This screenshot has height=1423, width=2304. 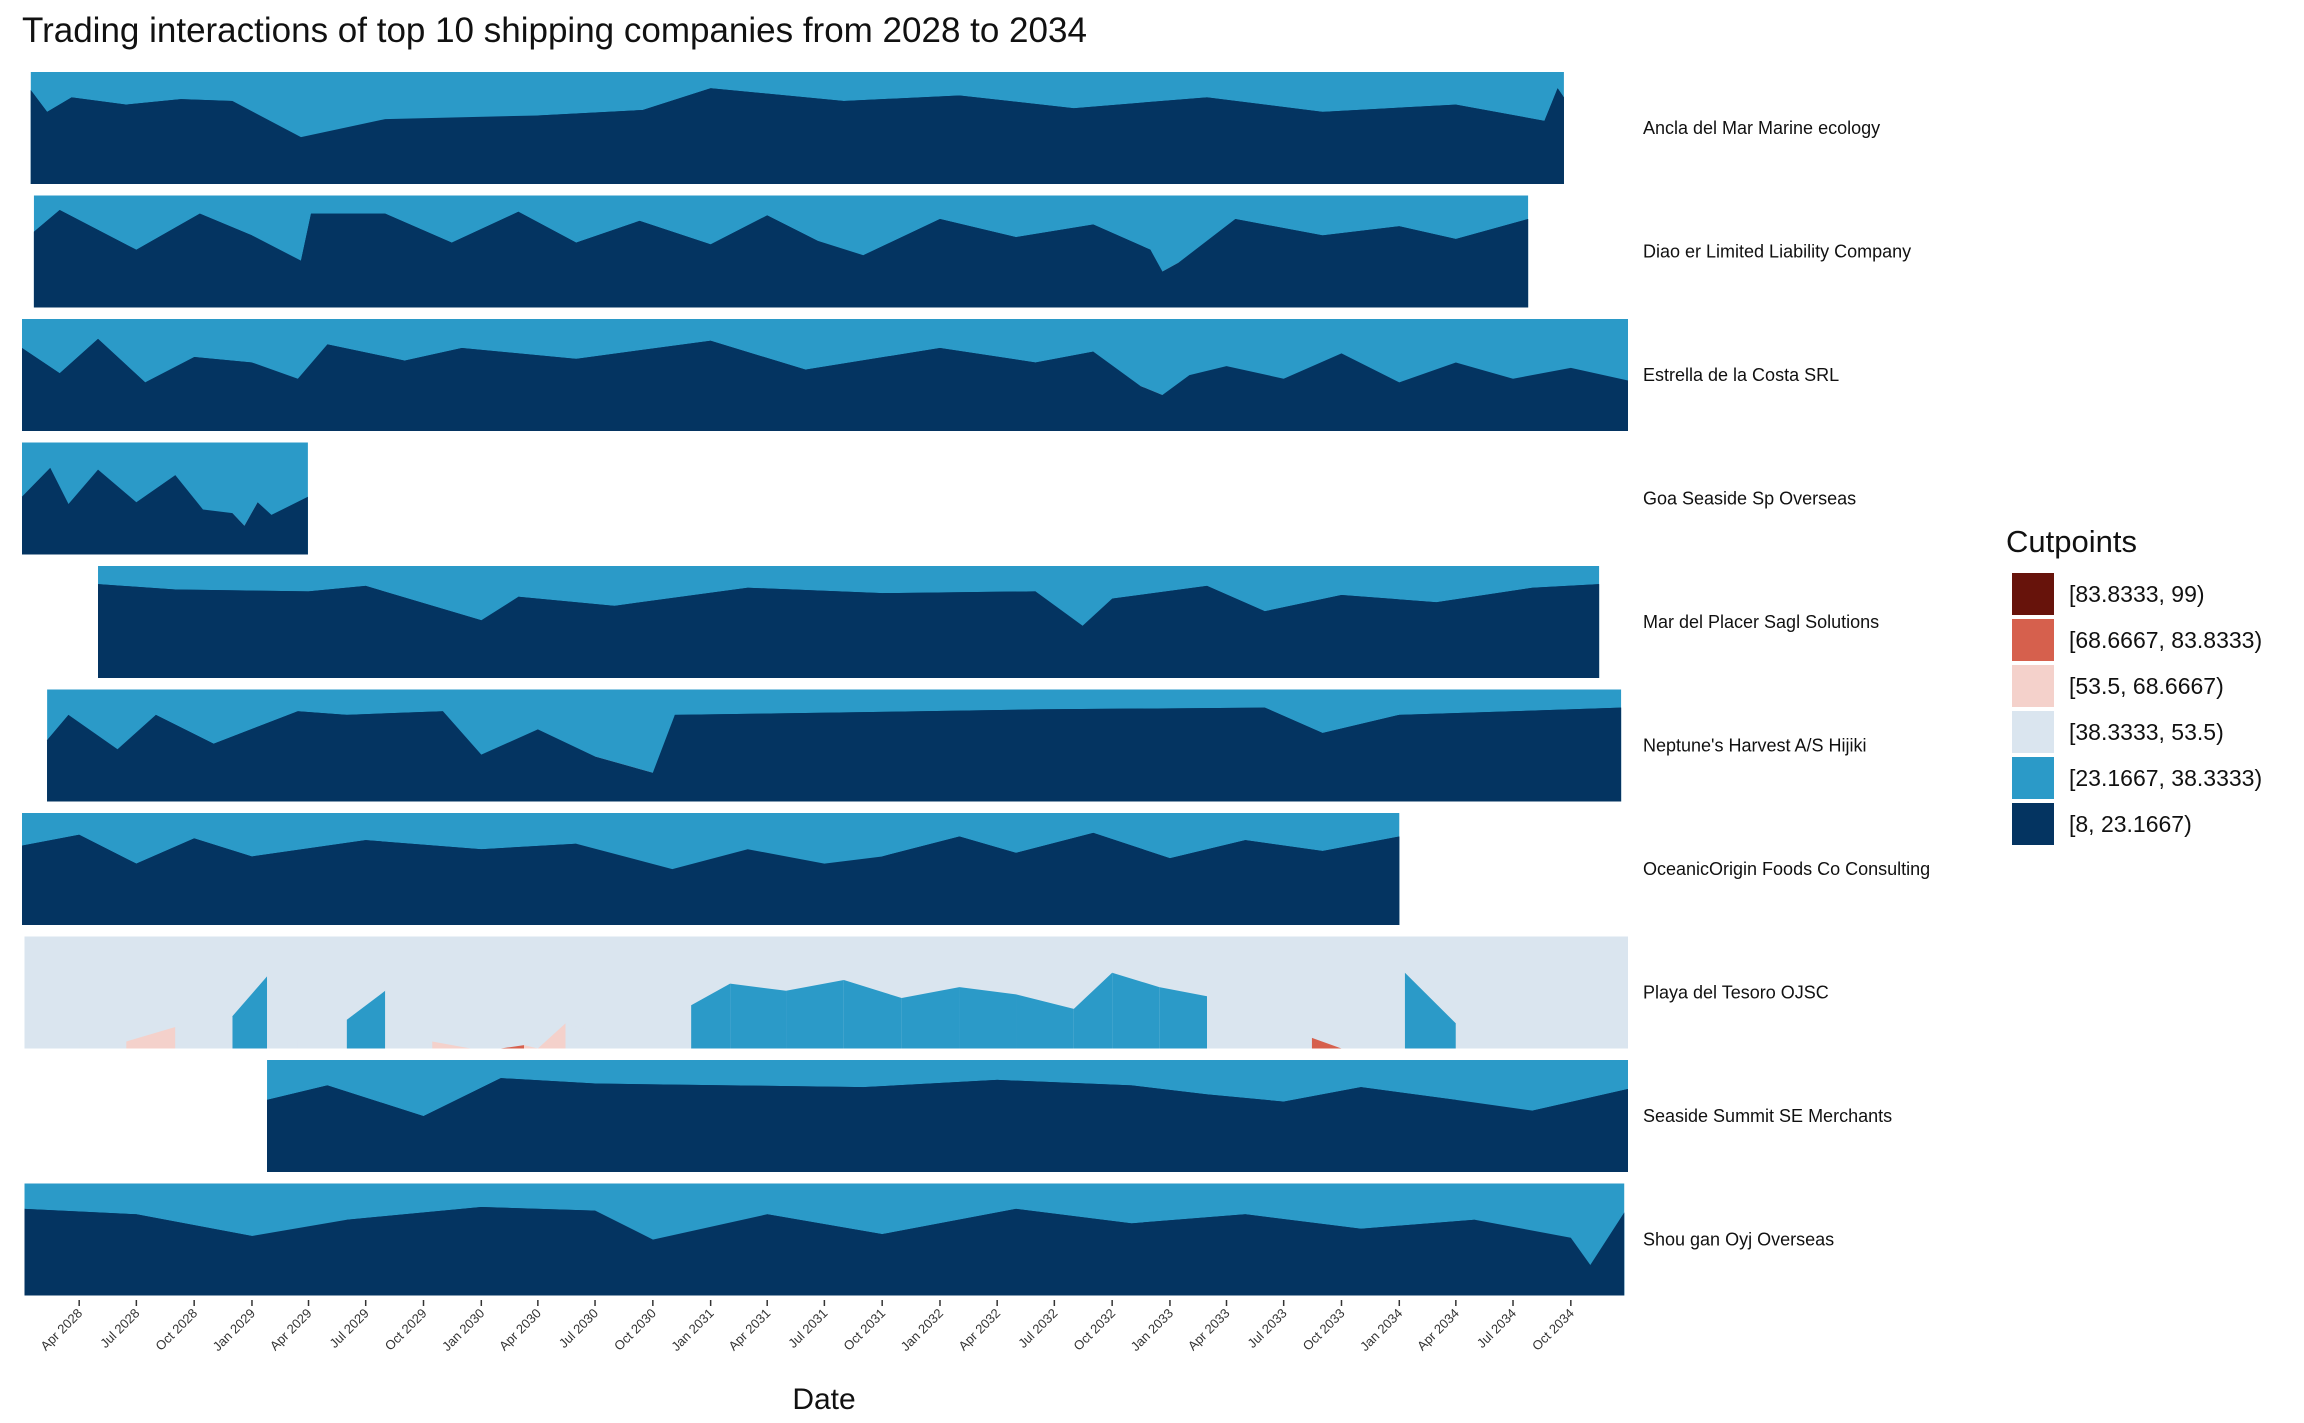 I want to click on lane-oceanicorigin-foods-co-consulting: OceanicOrigin Foods Co Consulting, so click(x=976, y=869).